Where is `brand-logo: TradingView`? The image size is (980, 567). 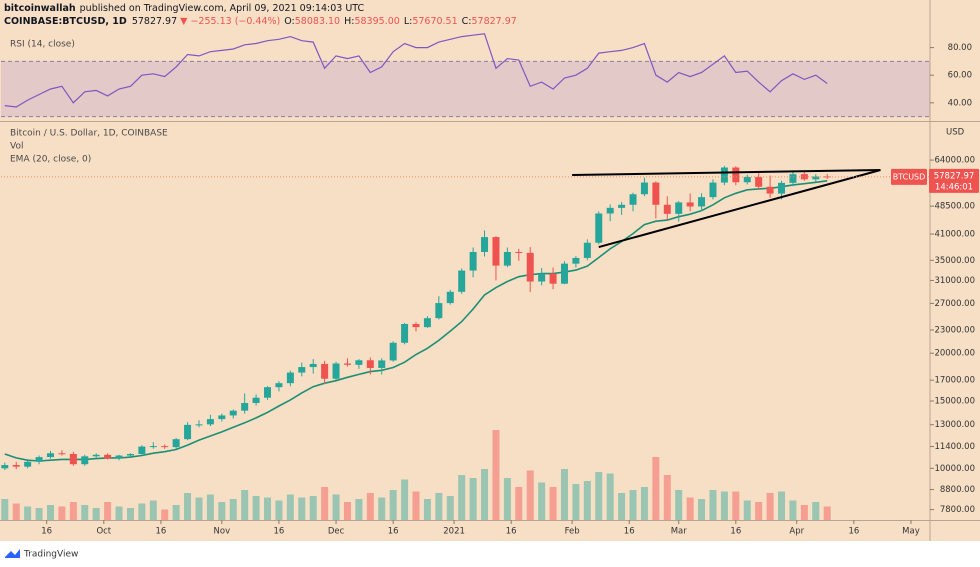
brand-logo: TradingView is located at coordinates (41, 554).